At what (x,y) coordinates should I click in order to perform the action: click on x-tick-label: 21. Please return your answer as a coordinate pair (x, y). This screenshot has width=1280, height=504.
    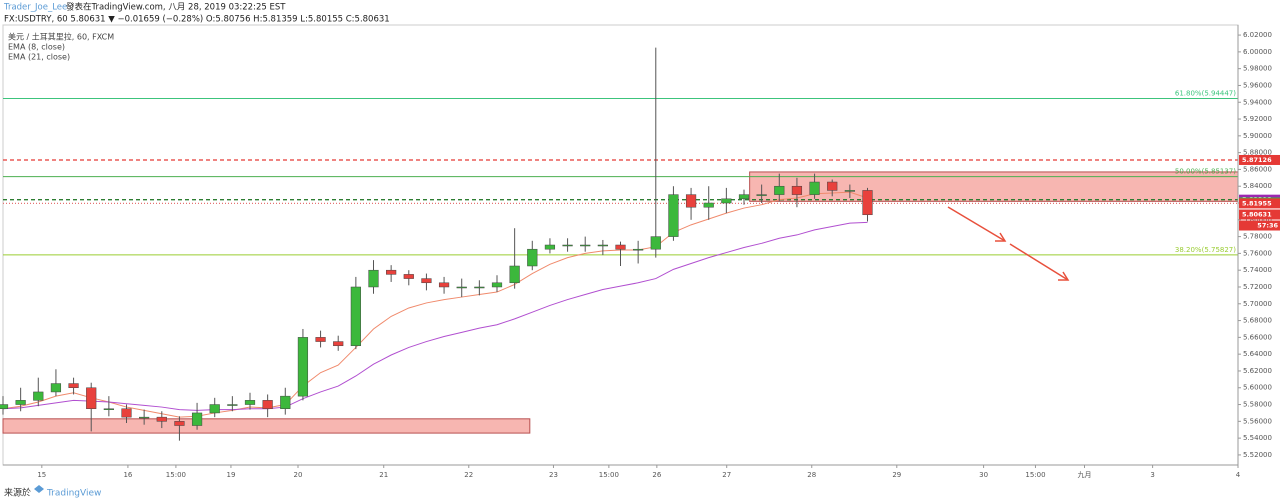
    Looking at the image, I should click on (383, 475).